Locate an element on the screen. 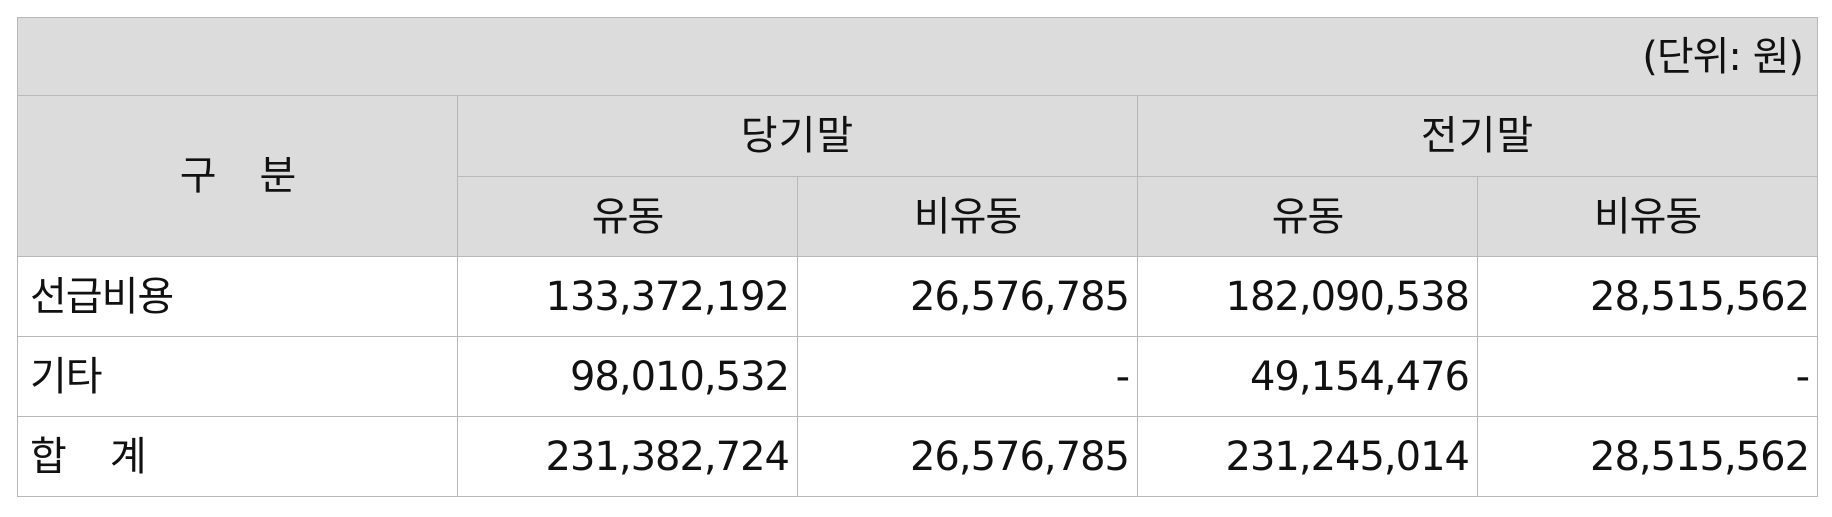 The image size is (1832, 517). total-label-part-2: 계 is located at coordinates (128, 456).